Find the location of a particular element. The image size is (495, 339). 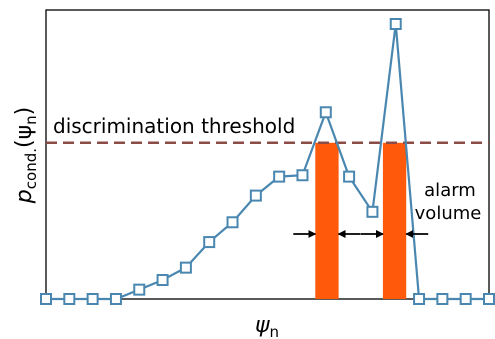

y-axis-label-arg-open: (ψ is located at coordinates (24, 136).